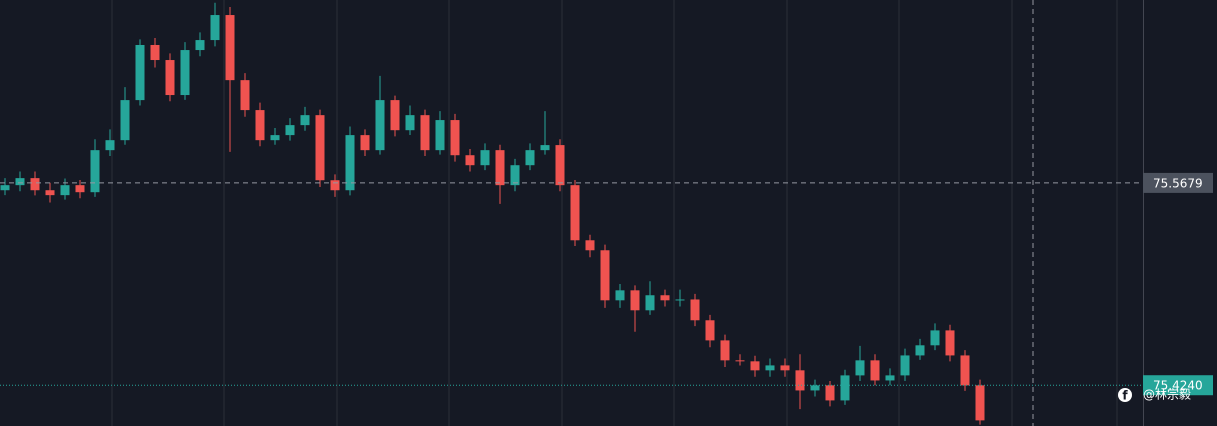  I want to click on watermark-icon, so click(1125, 395).